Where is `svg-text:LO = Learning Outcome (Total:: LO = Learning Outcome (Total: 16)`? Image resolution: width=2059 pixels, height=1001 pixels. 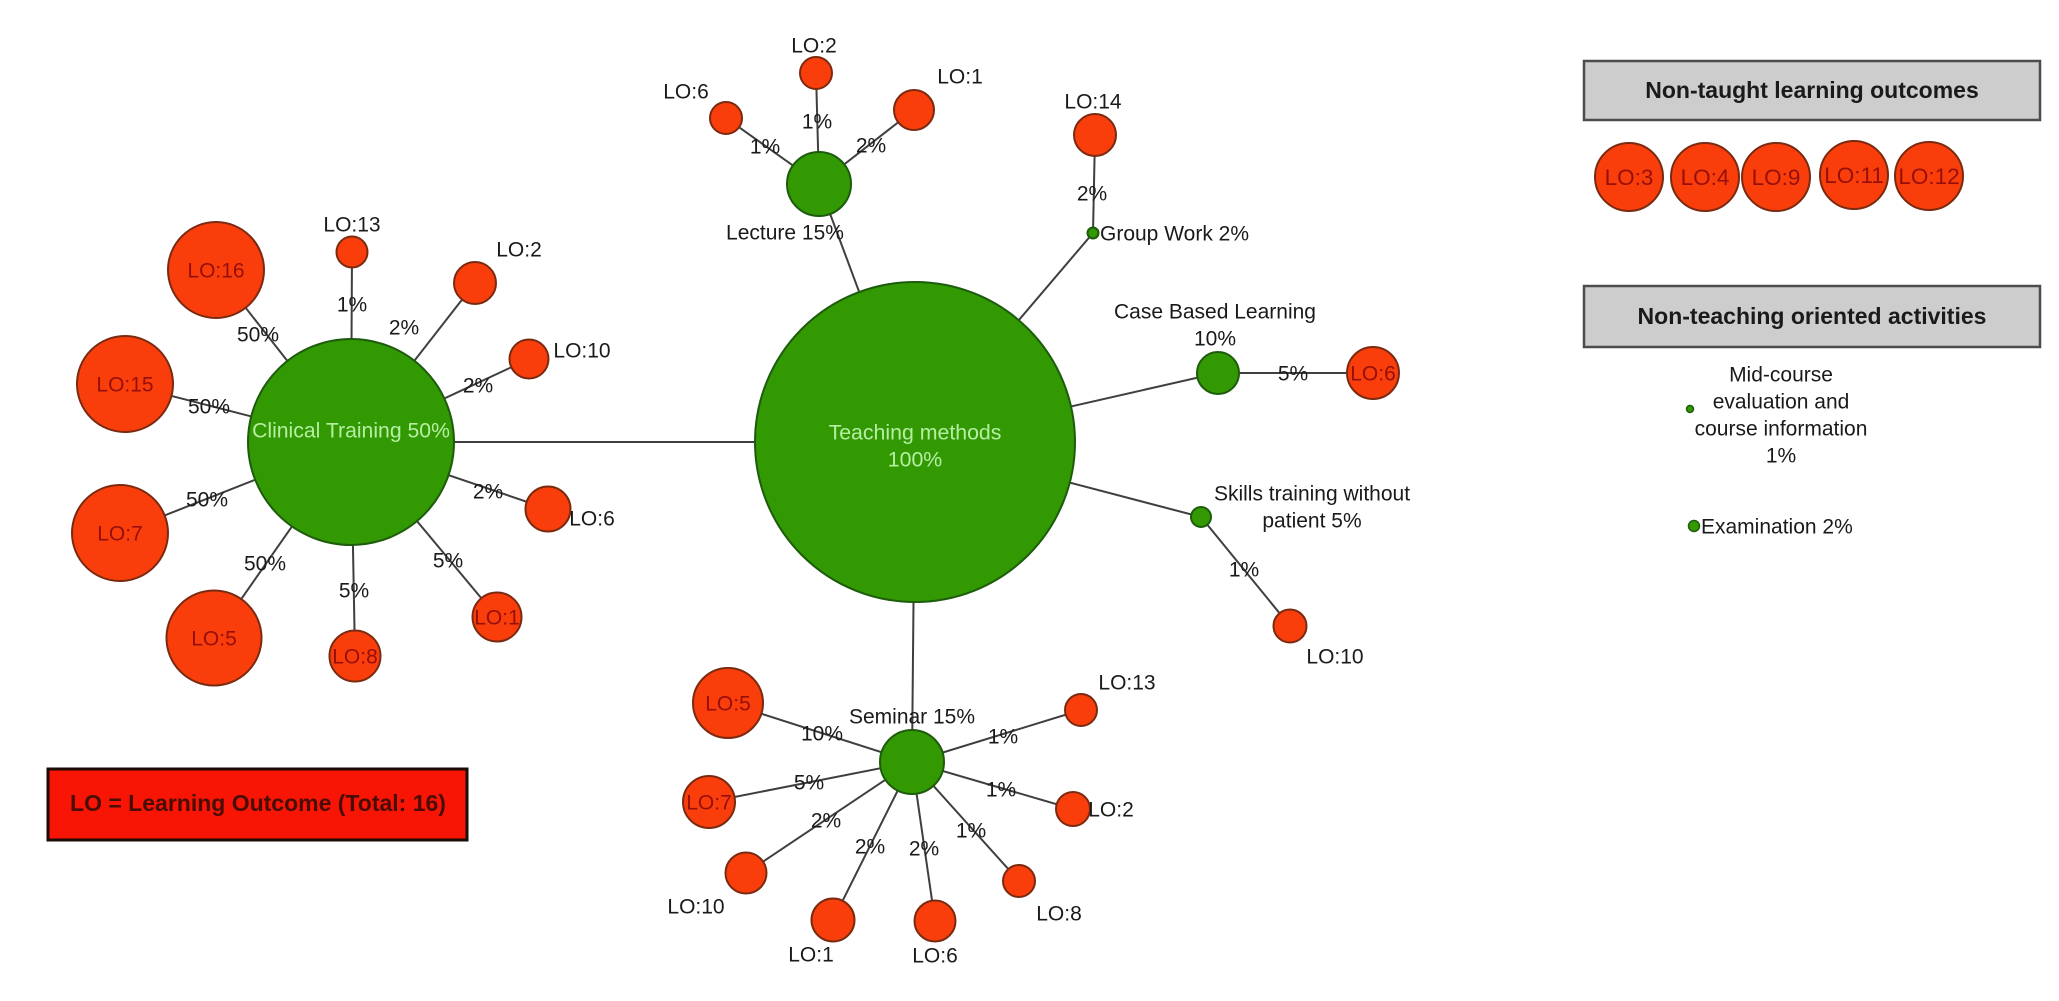
svg-text:LO = Learning Outcome (Total:: LO = Learning Outcome (Total: 16) is located at coordinates (258, 803).